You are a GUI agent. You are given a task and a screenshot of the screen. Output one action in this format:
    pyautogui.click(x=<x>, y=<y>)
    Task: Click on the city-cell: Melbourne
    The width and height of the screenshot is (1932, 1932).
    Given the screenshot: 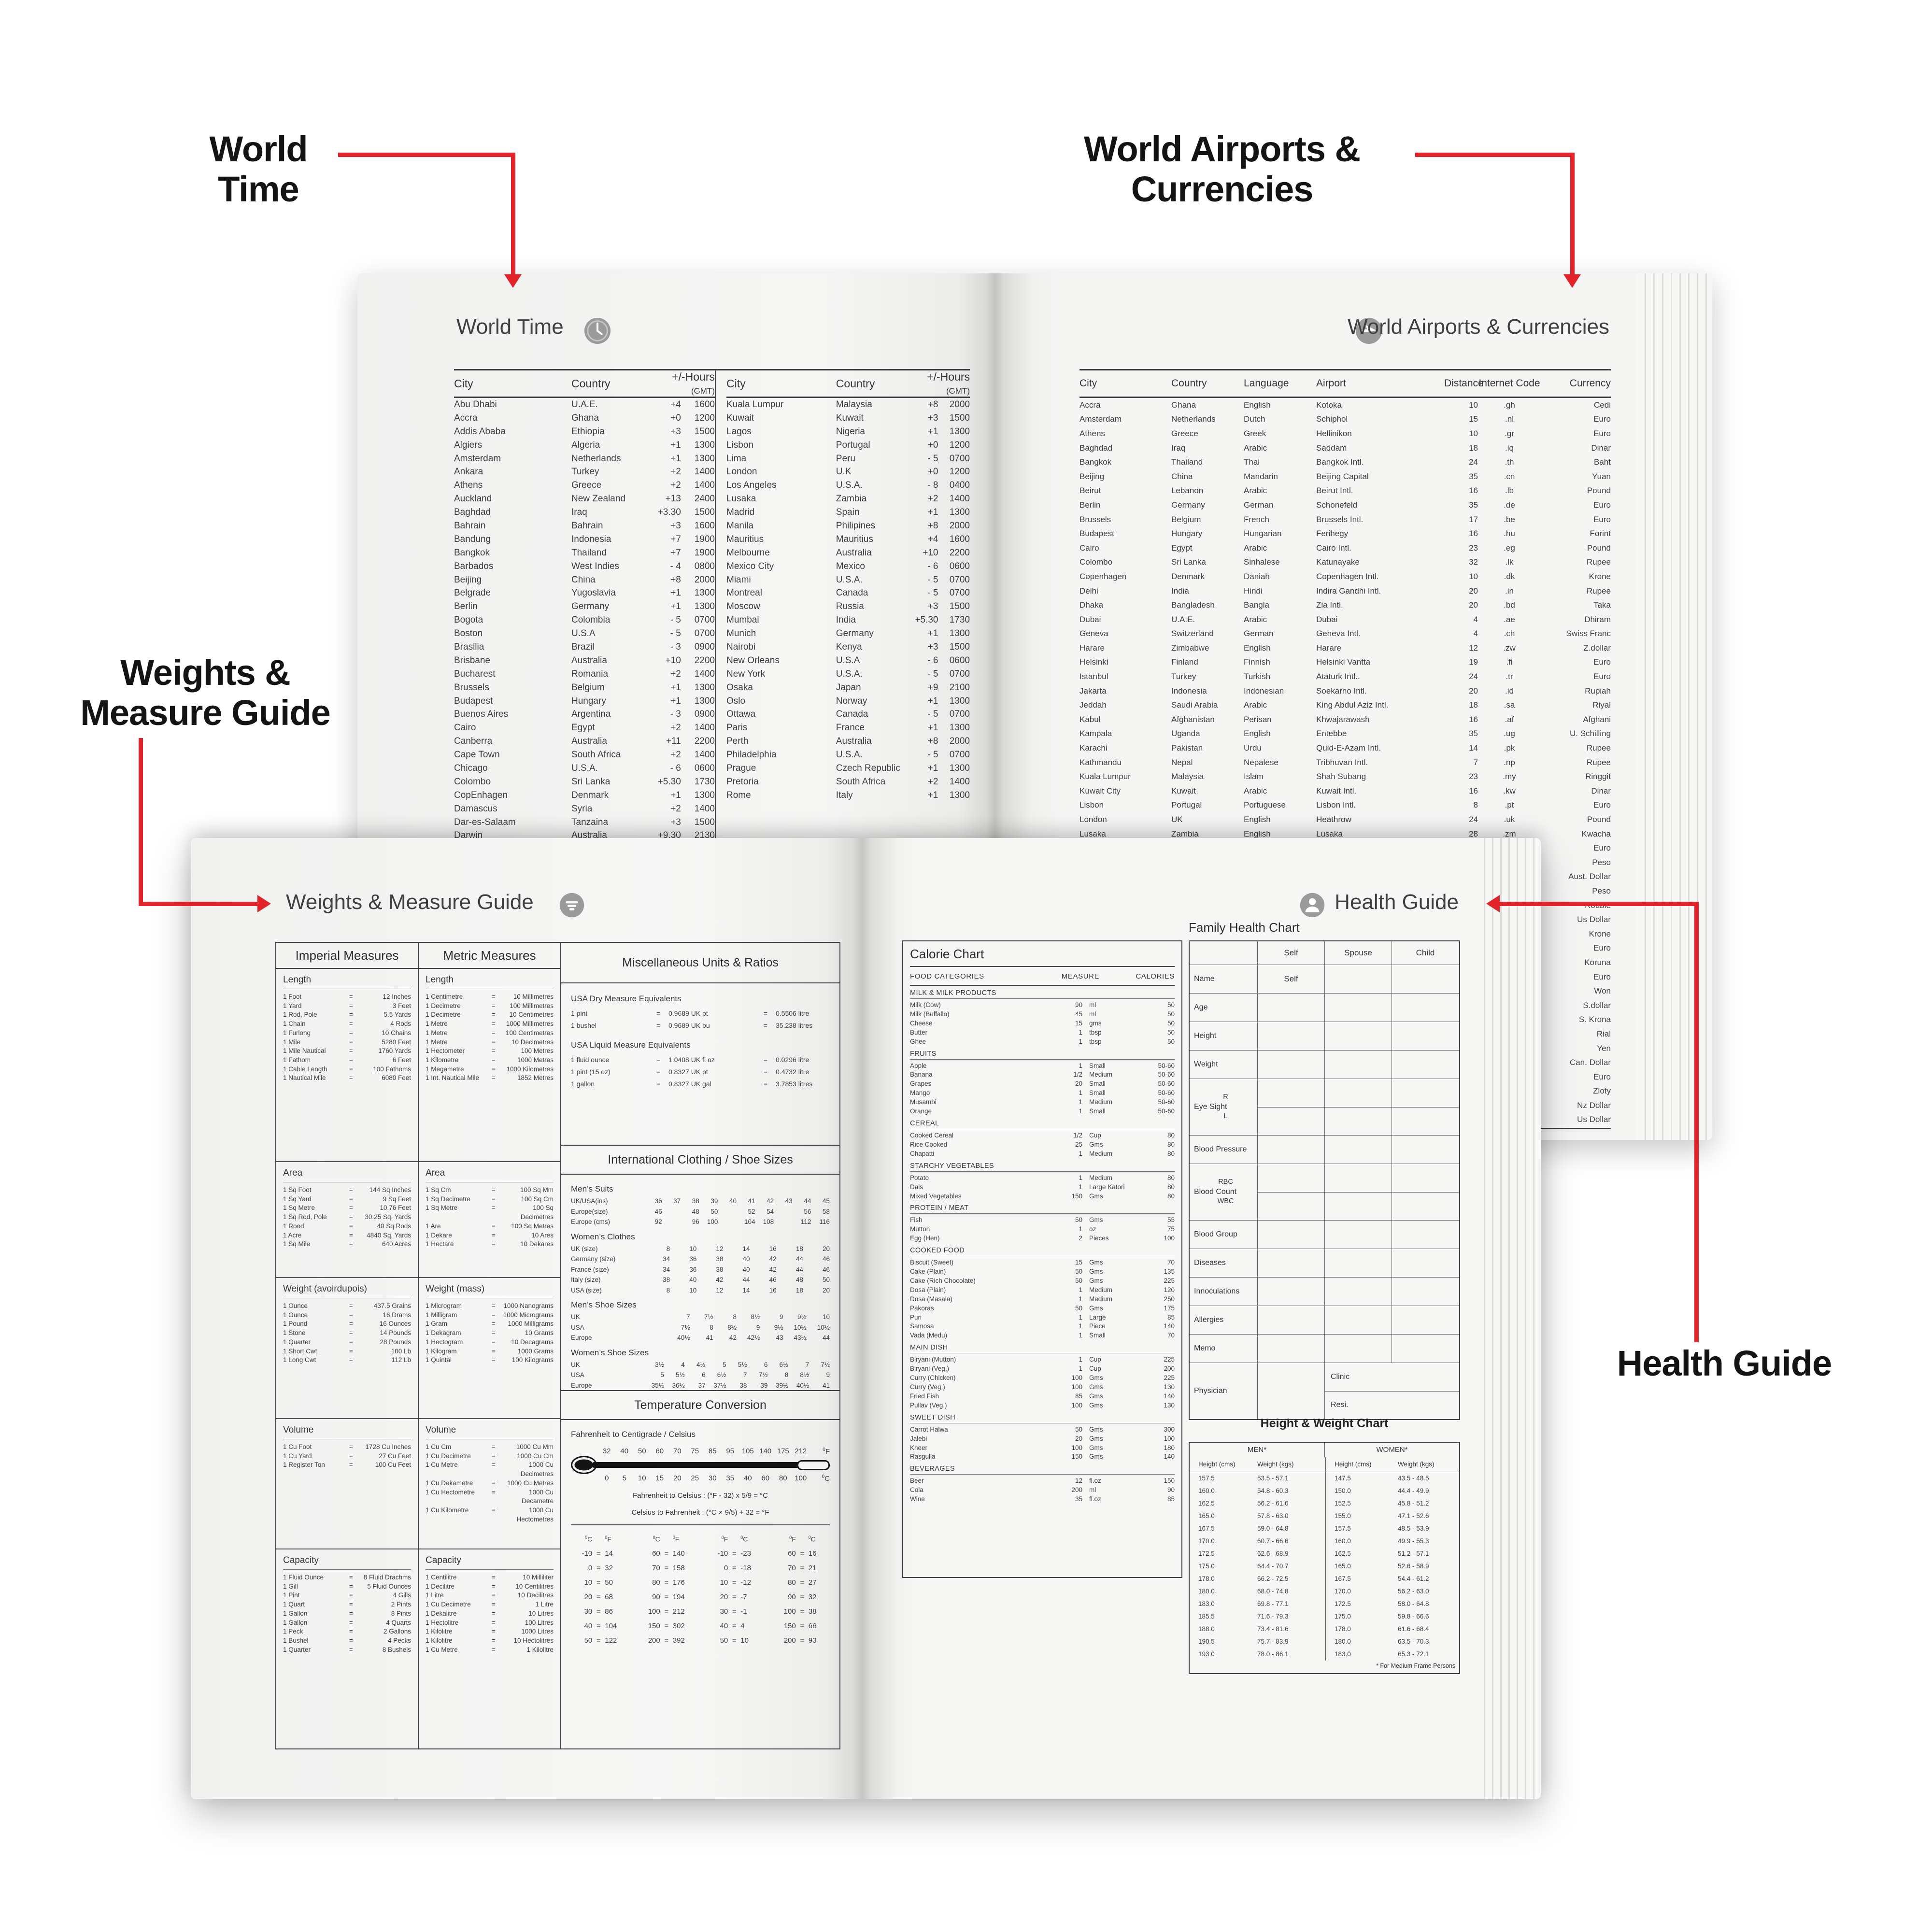 What is the action you would take?
    pyautogui.click(x=748, y=552)
    